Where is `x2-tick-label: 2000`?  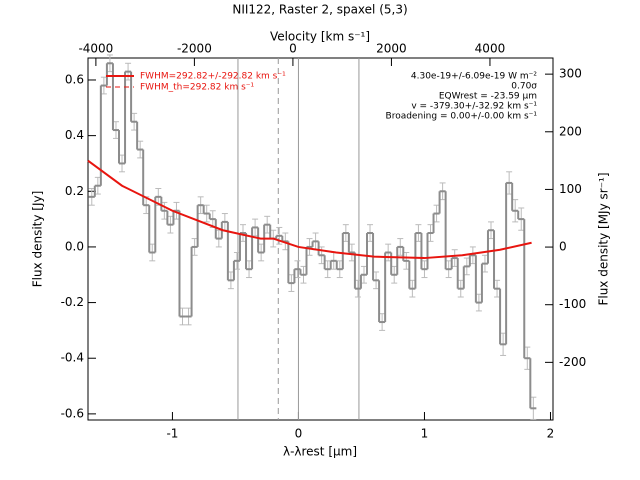
x2-tick-label: 2000 is located at coordinates (391, 49).